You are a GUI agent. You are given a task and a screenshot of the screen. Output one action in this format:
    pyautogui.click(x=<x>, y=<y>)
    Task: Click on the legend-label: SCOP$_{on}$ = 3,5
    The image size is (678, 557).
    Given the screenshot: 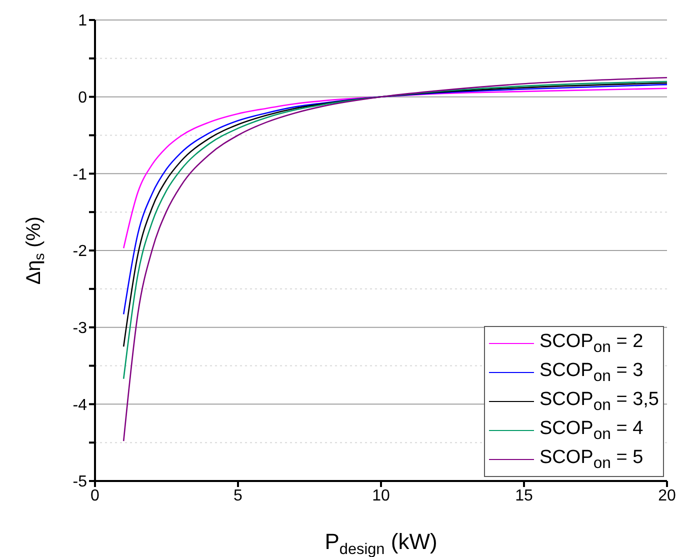 What is the action you would take?
    pyautogui.click(x=599, y=401)
    